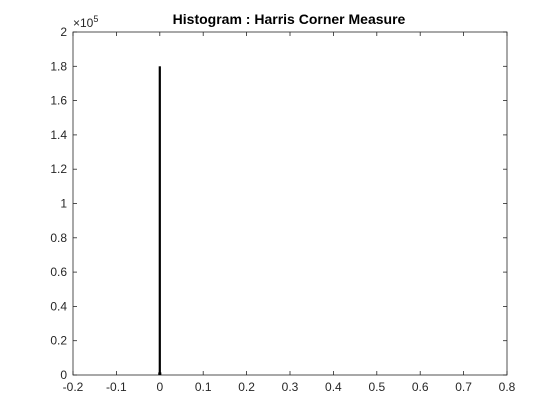  I want to click on y-tick-label: 0, so click(63, 375).